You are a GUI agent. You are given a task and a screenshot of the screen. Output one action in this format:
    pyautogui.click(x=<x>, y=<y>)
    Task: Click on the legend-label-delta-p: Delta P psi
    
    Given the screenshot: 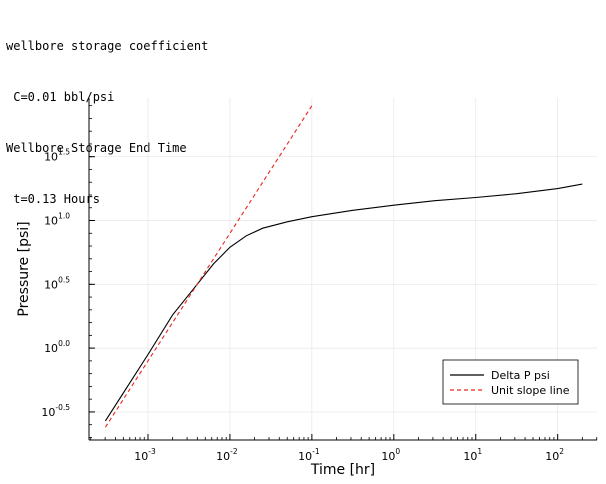 What is the action you would take?
    pyautogui.click(x=520, y=375)
    